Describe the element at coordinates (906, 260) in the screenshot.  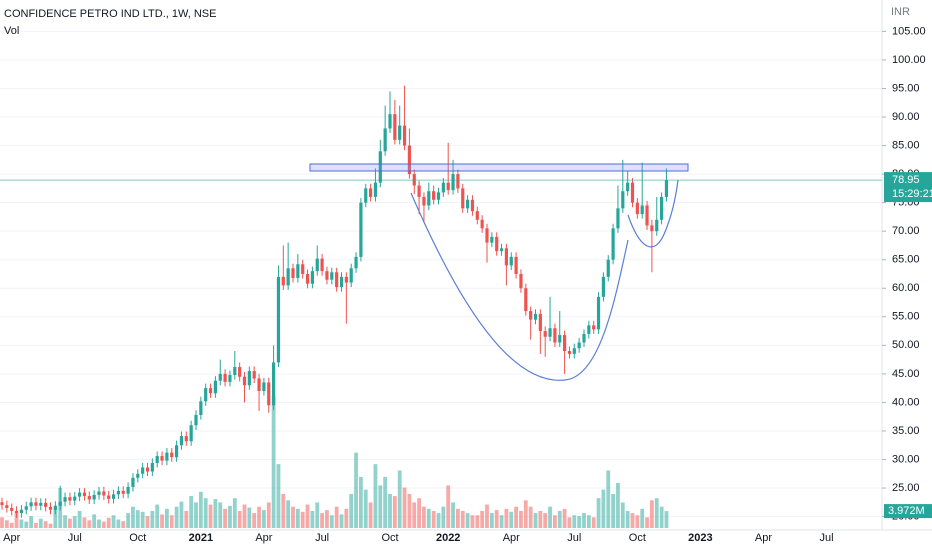
I see `y-tick-label: 65.00` at that location.